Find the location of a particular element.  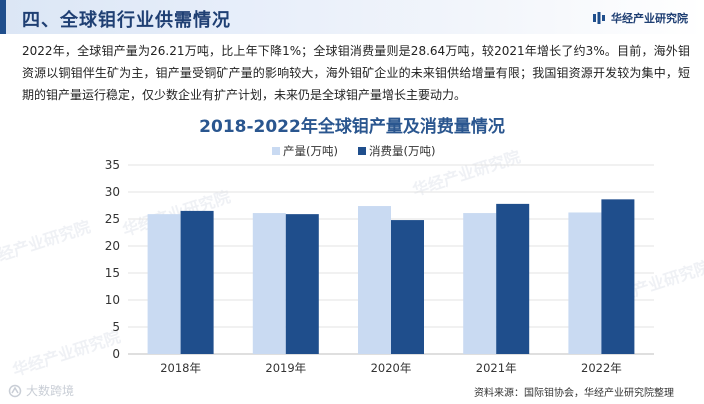

y-tick-label: 35 is located at coordinates (112, 165).